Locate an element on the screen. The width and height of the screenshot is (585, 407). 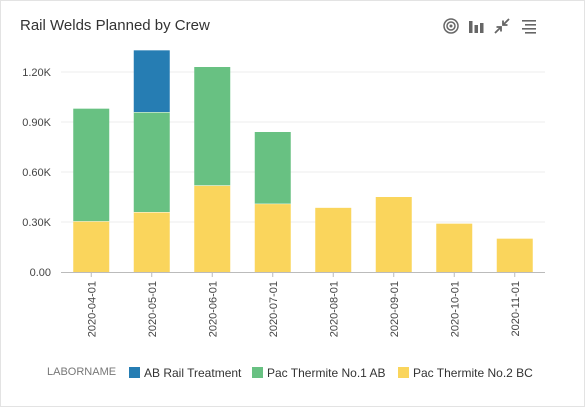
x-tick-label: 2020-06-01 is located at coordinates (213, 309).